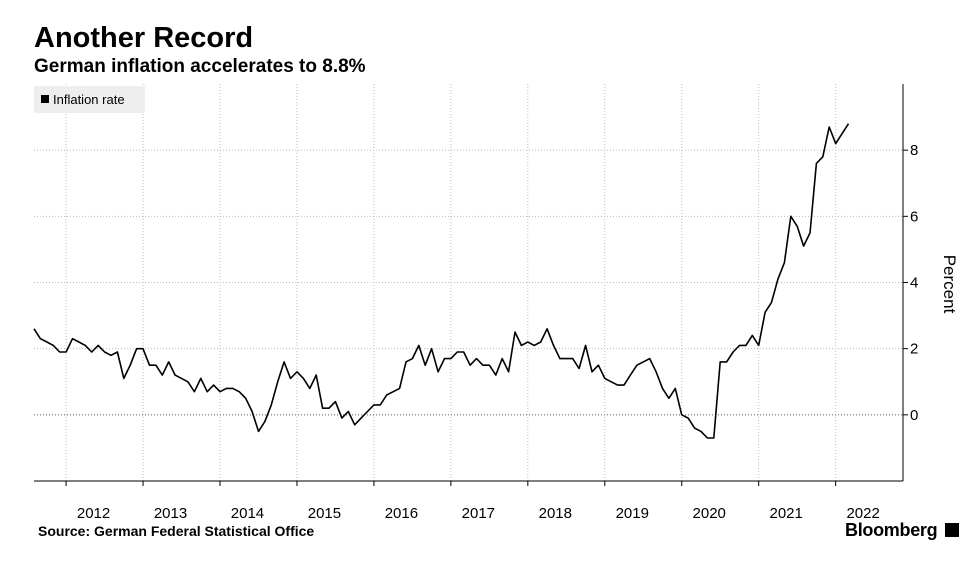 This screenshot has width=980, height=578. What do you see at coordinates (200, 66) in the screenshot?
I see `chart-subtitle: German inflation accelerates to 8.8%` at bounding box center [200, 66].